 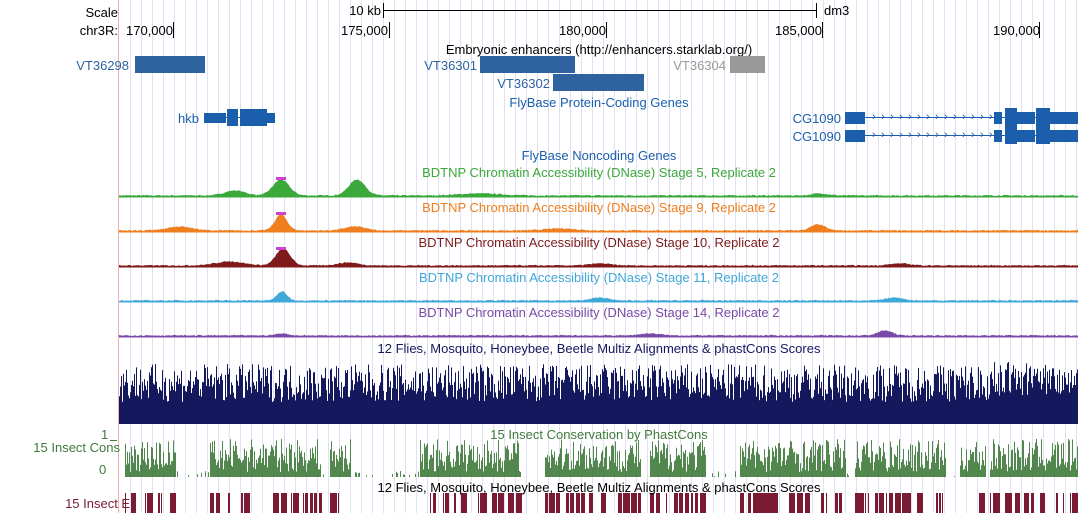 I want to click on enhancer-label-vt36304: VT36304, so click(x=699, y=65).